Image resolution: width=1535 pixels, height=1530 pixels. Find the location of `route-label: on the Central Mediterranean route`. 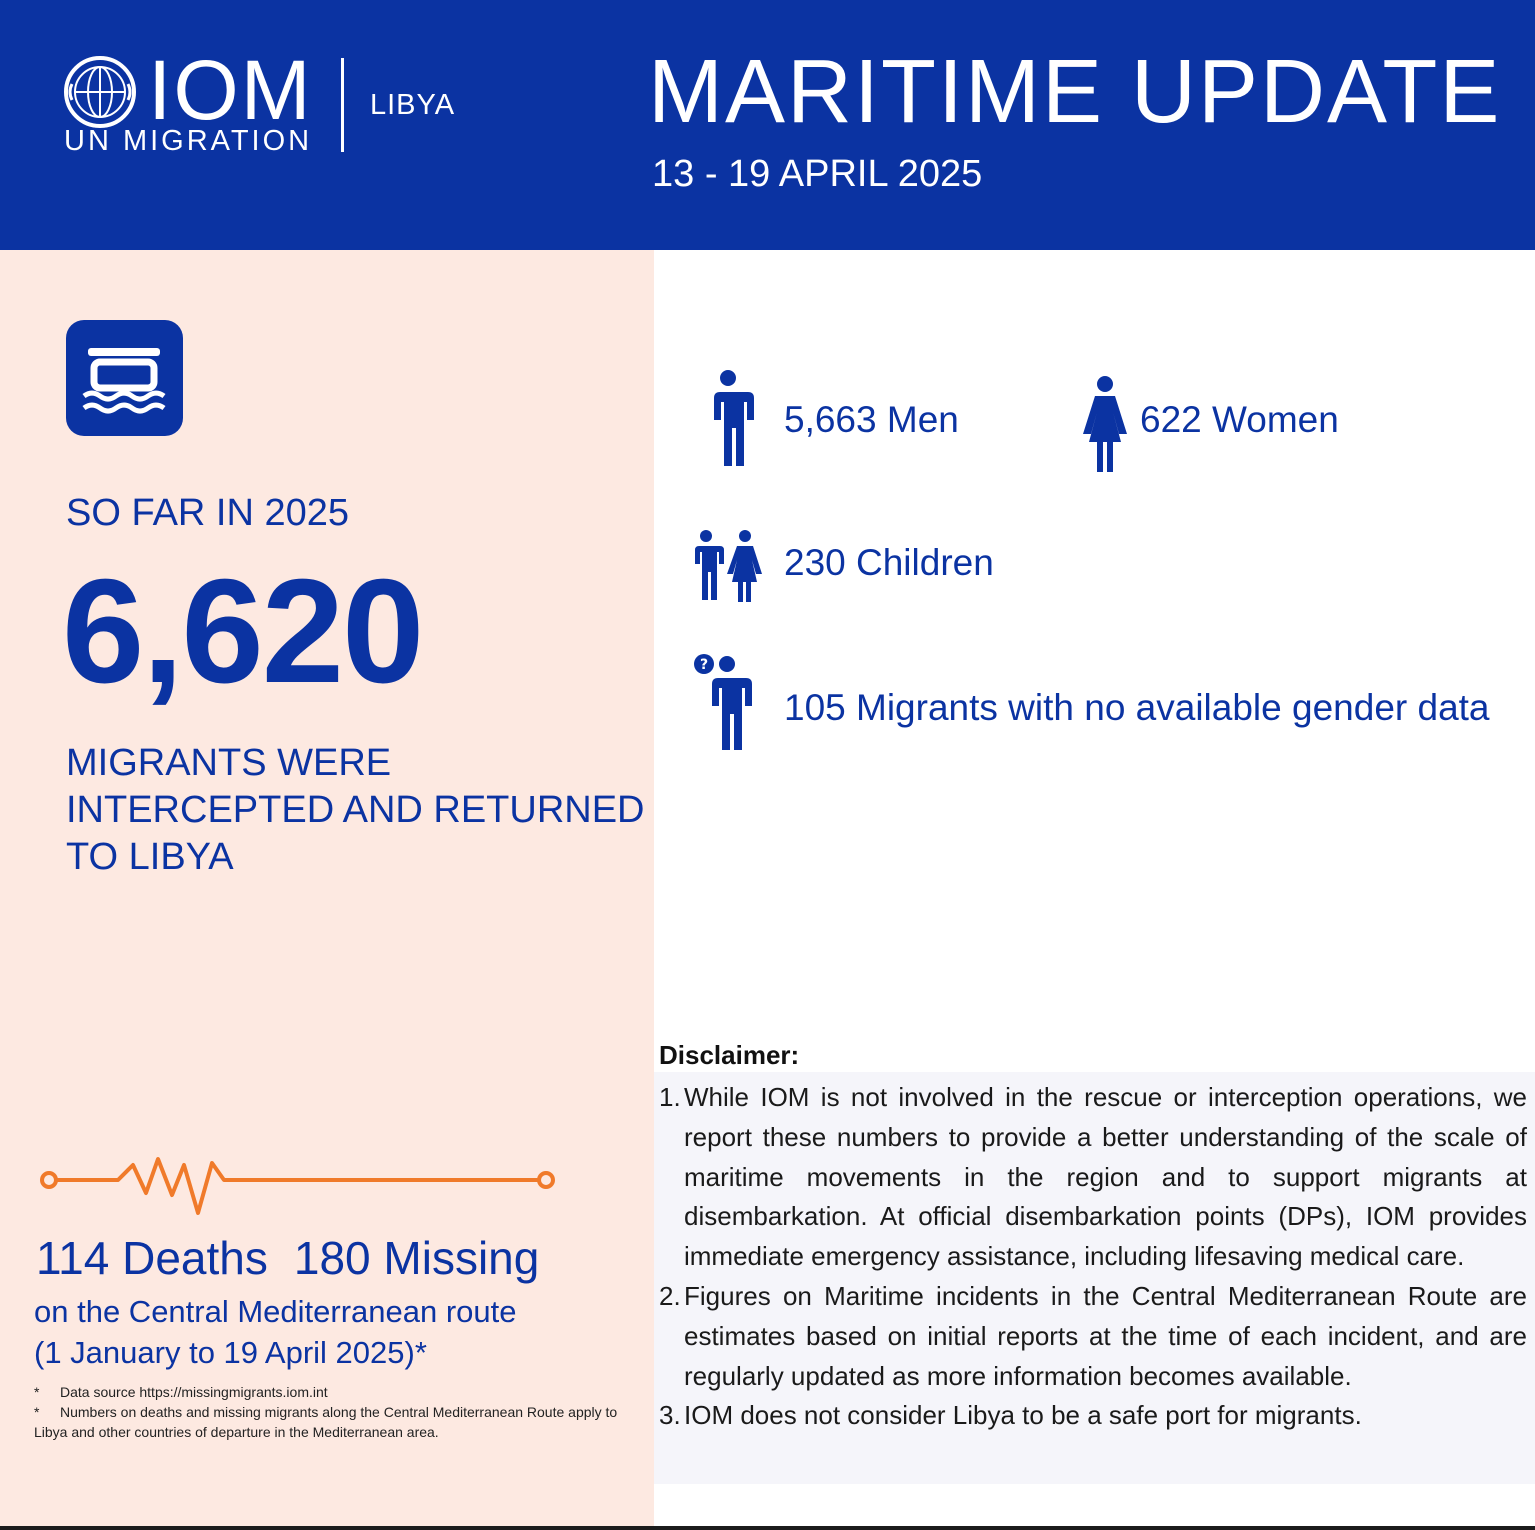

route-label: on the Central Mediterranean route is located at coordinates (275, 1311).